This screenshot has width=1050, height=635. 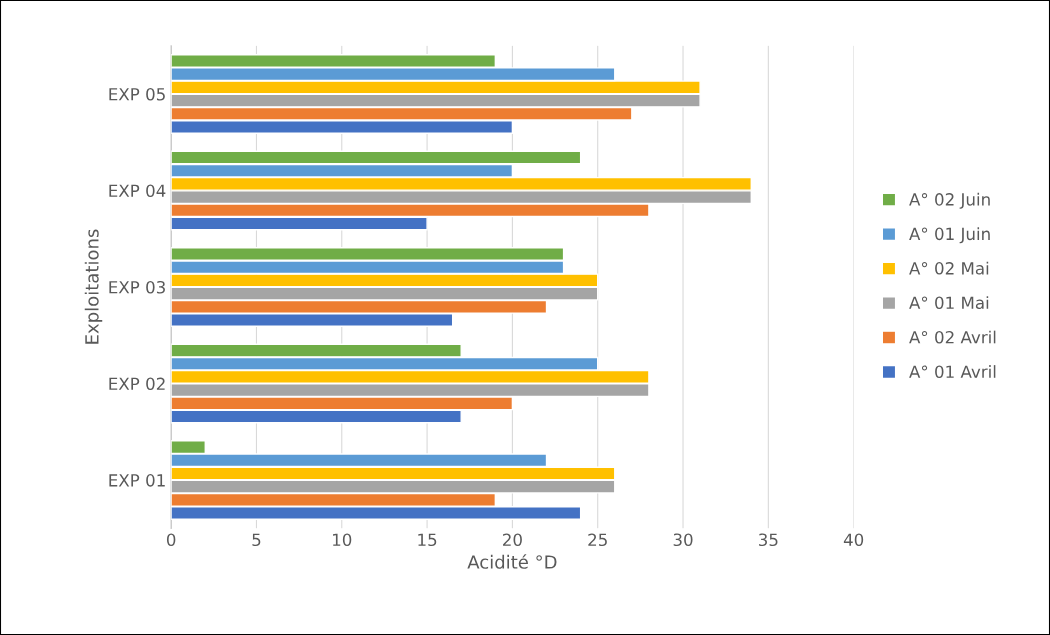 What do you see at coordinates (853, 540) in the screenshot?
I see `x-tick-label: 40` at bounding box center [853, 540].